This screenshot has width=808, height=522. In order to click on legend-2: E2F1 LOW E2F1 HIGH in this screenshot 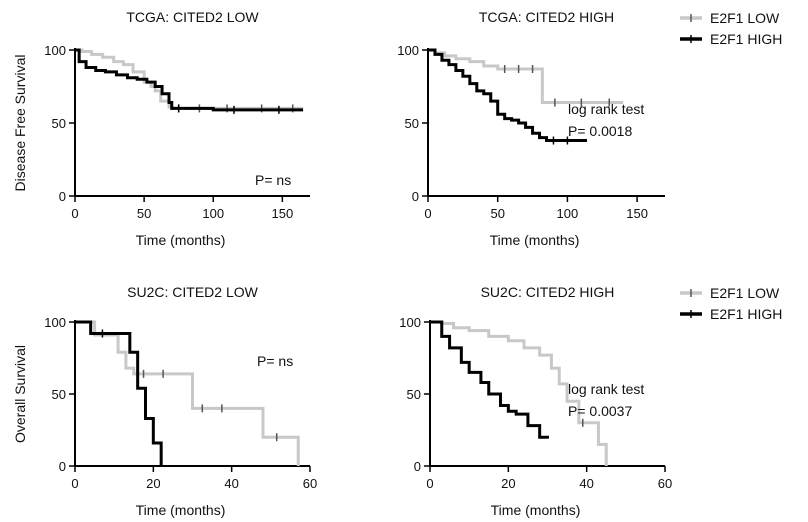, I will do `click(731, 303)`.